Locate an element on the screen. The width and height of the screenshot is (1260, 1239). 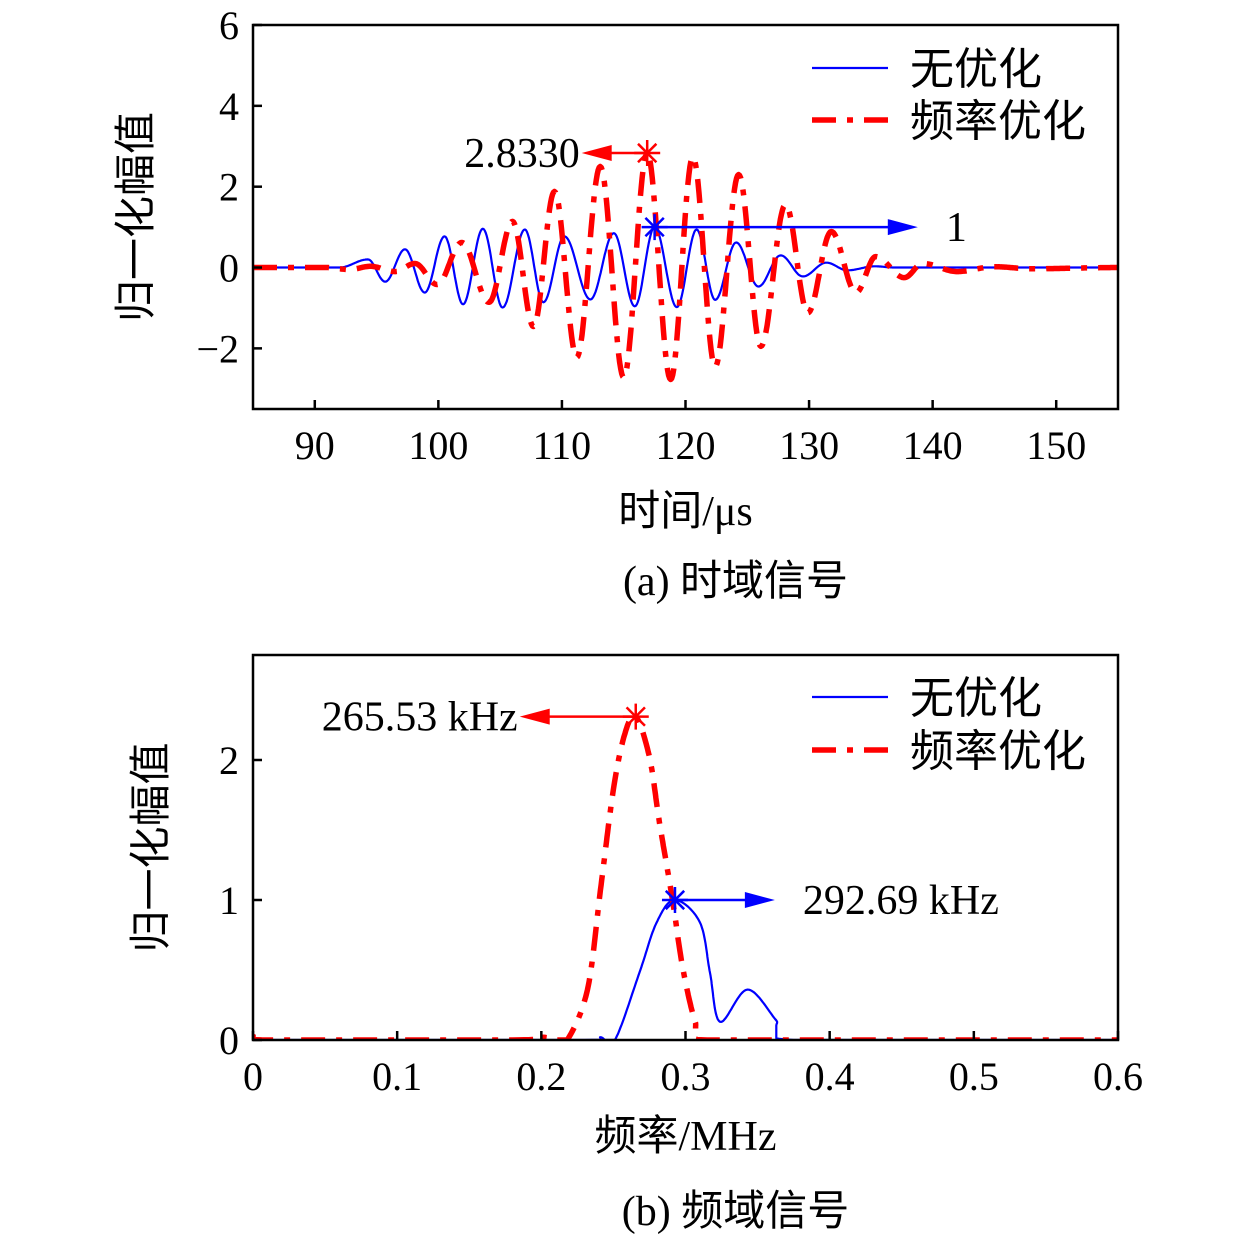
y-tick-label: 4 is located at coordinates (229, 106).